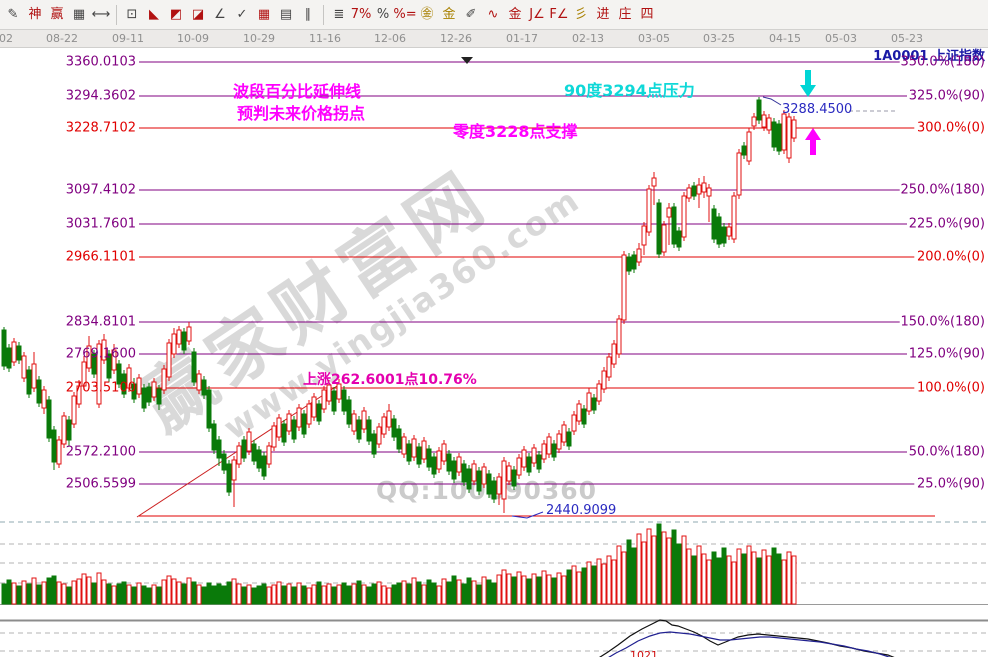  Describe the element at coordinates (176, 14) in the screenshot. I see `gann-fan-box-icon: ◩` at that location.